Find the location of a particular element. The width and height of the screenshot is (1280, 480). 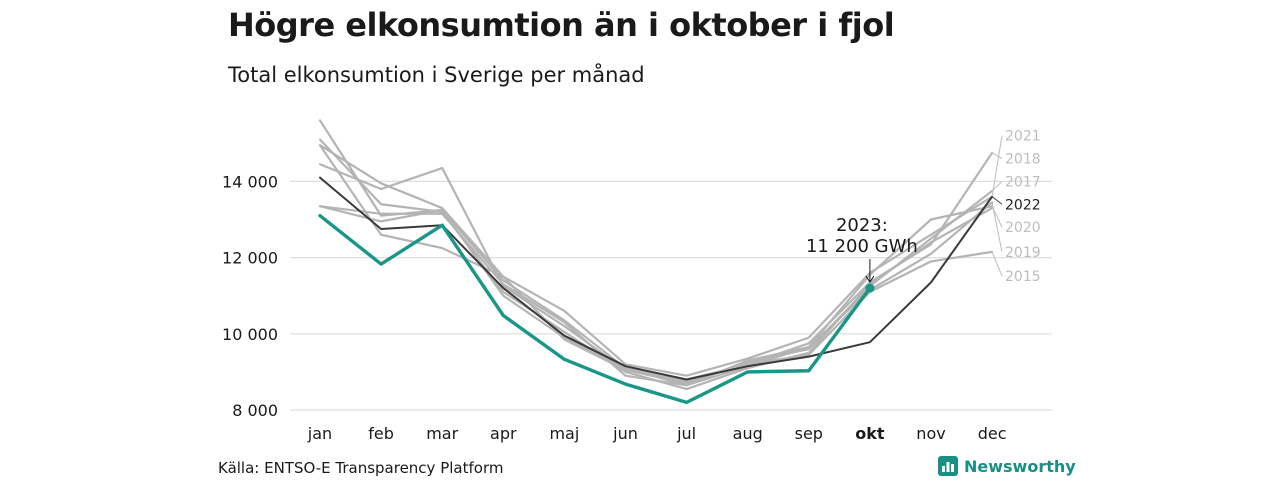

y-tick-label: 8 000 is located at coordinates (255, 410).